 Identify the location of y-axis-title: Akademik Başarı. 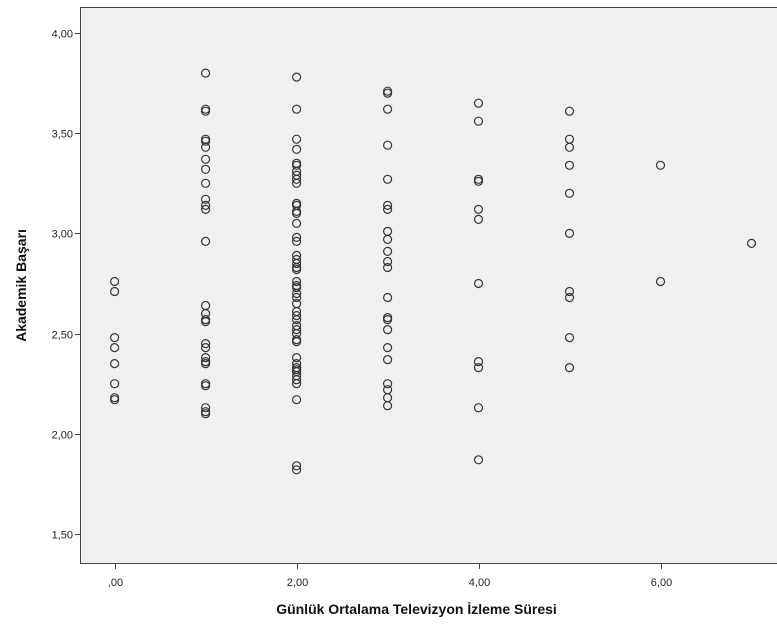
(21, 285).